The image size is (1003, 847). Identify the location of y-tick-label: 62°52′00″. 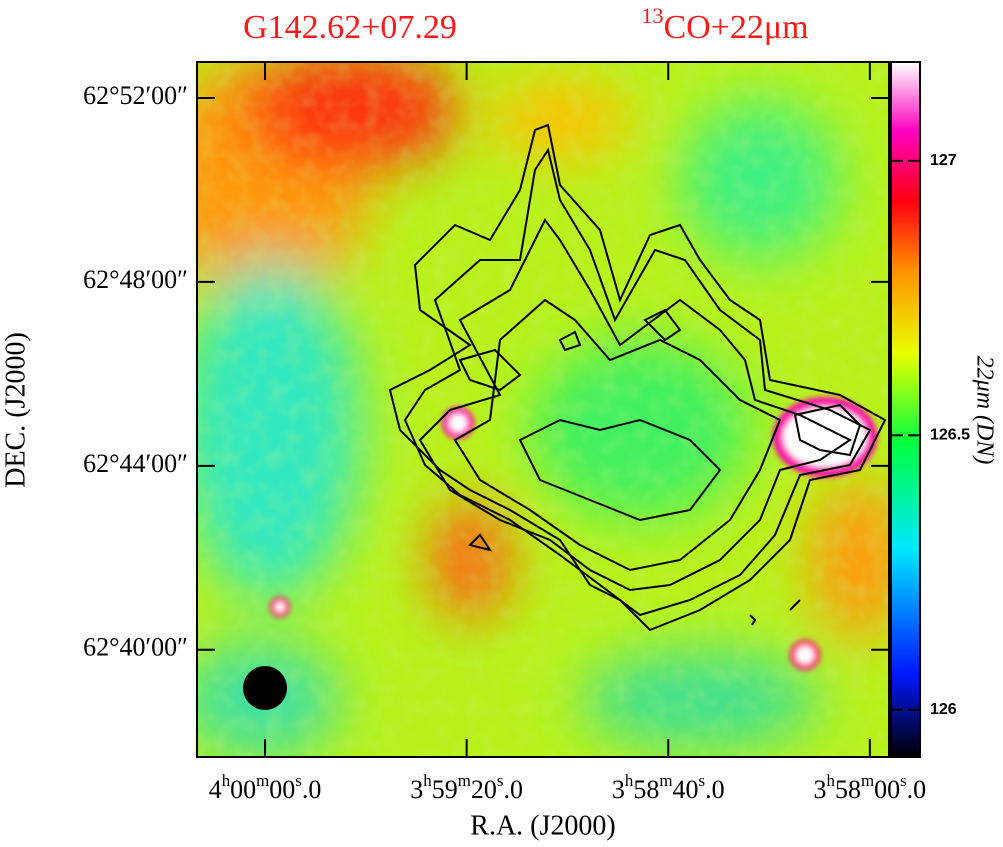
(135, 95).